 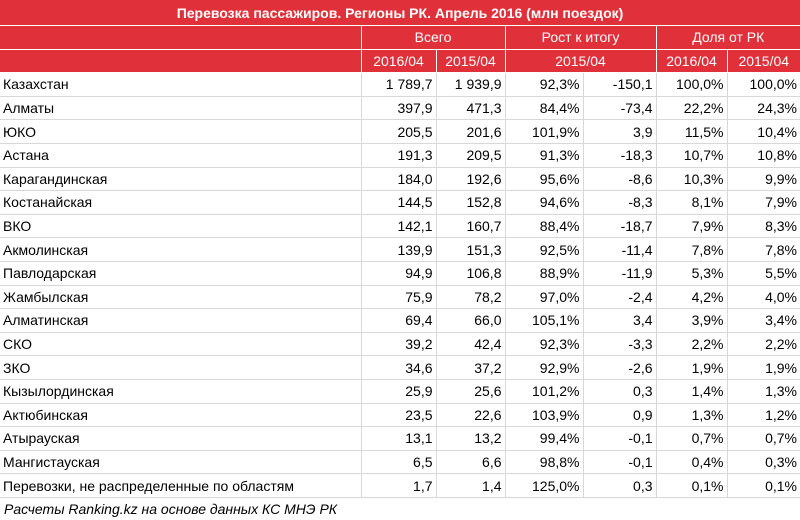 What do you see at coordinates (544, 462) in the screenshot?
I see `growth-percent-cell: 98,8%` at bounding box center [544, 462].